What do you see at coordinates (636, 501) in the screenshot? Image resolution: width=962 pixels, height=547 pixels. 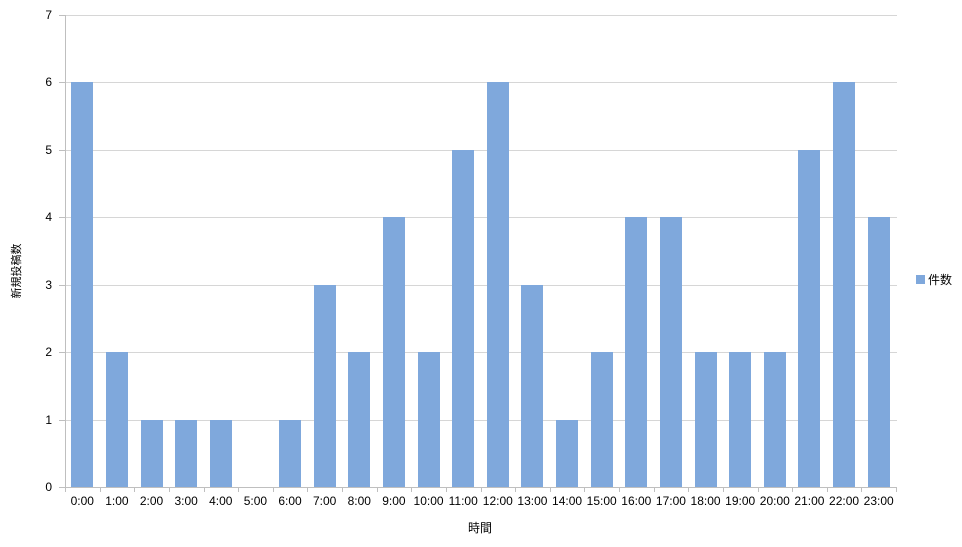 I see `x-tick-label: 16:00` at bounding box center [636, 501].